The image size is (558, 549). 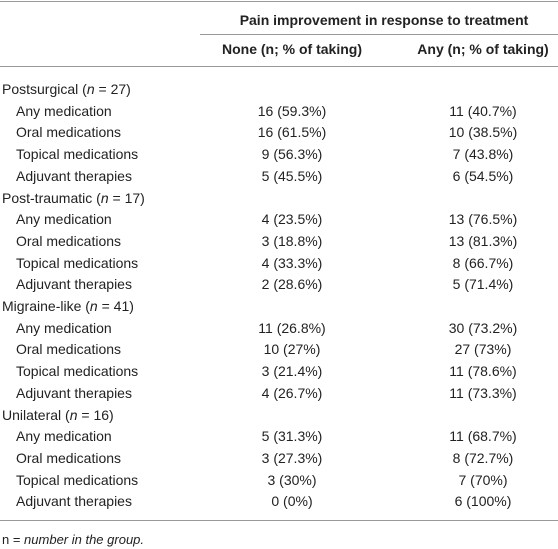 What do you see at coordinates (483, 349) in the screenshot?
I see `cell: 27 (73%)` at bounding box center [483, 349].